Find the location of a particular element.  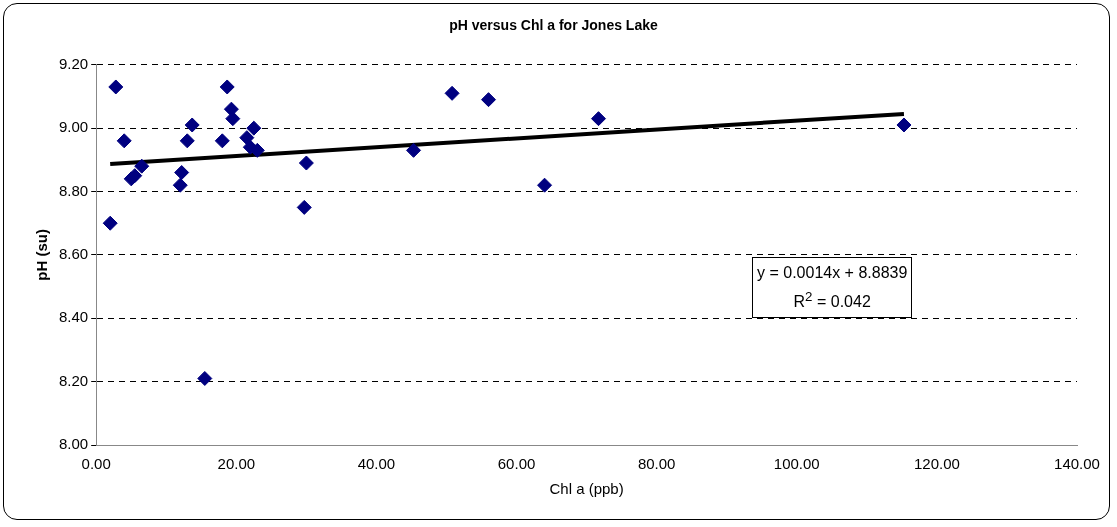

y-axis-title: pH (su) is located at coordinates (42, 255).